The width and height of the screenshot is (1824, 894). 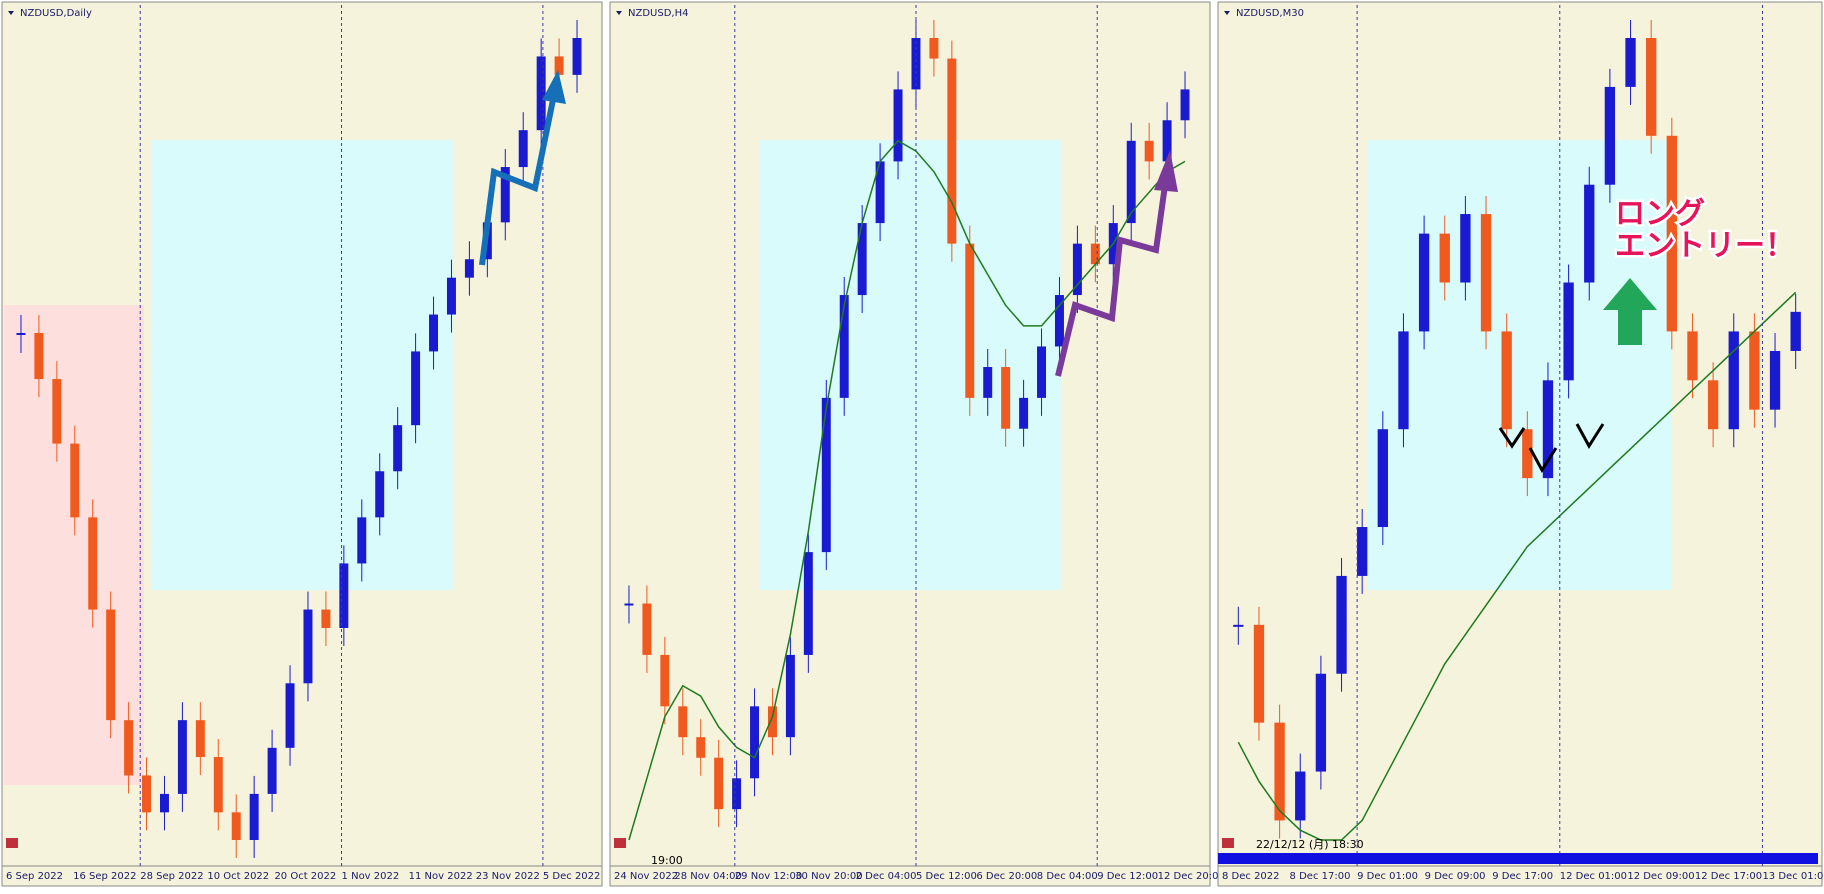 I want to click on date-label: 2 Dec 04:00, so click(x=886, y=876).